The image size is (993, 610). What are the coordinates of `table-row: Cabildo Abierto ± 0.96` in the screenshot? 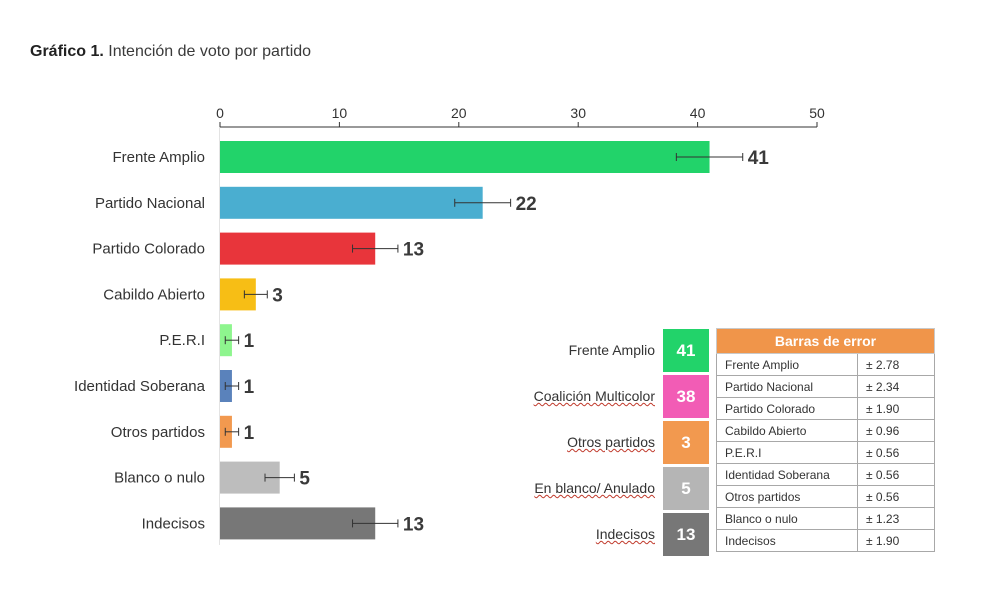 It's located at (825, 430).